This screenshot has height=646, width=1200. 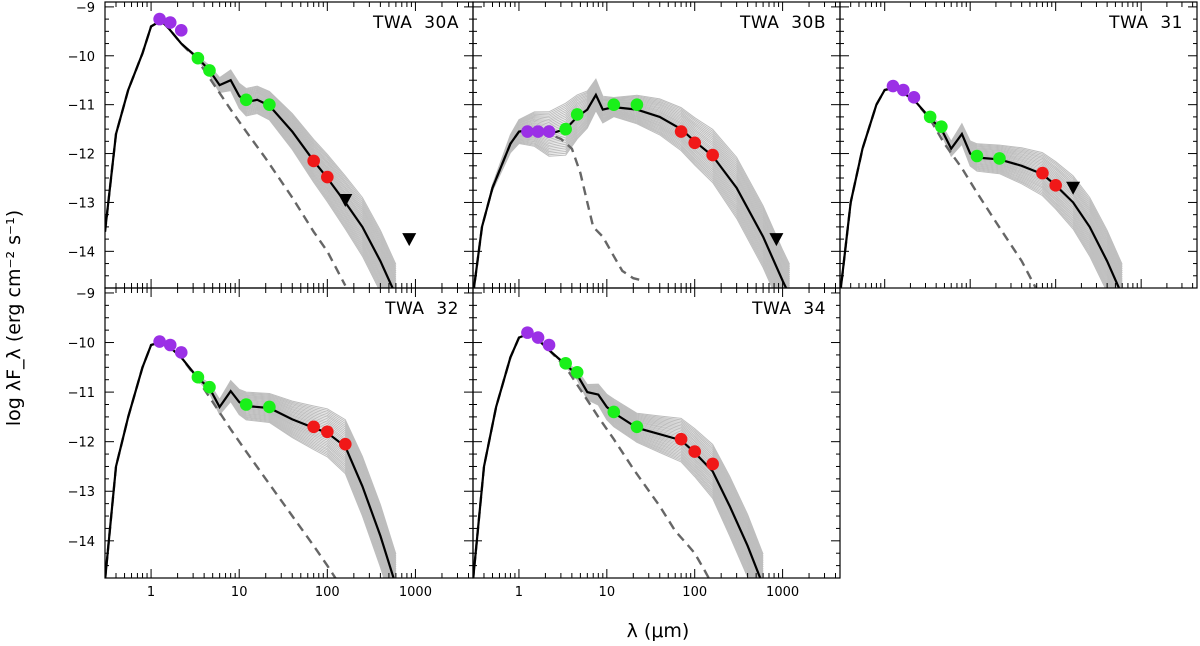 What do you see at coordinates (782, 23) in the screenshot?
I see `panel-title: TWA 30B` at bounding box center [782, 23].